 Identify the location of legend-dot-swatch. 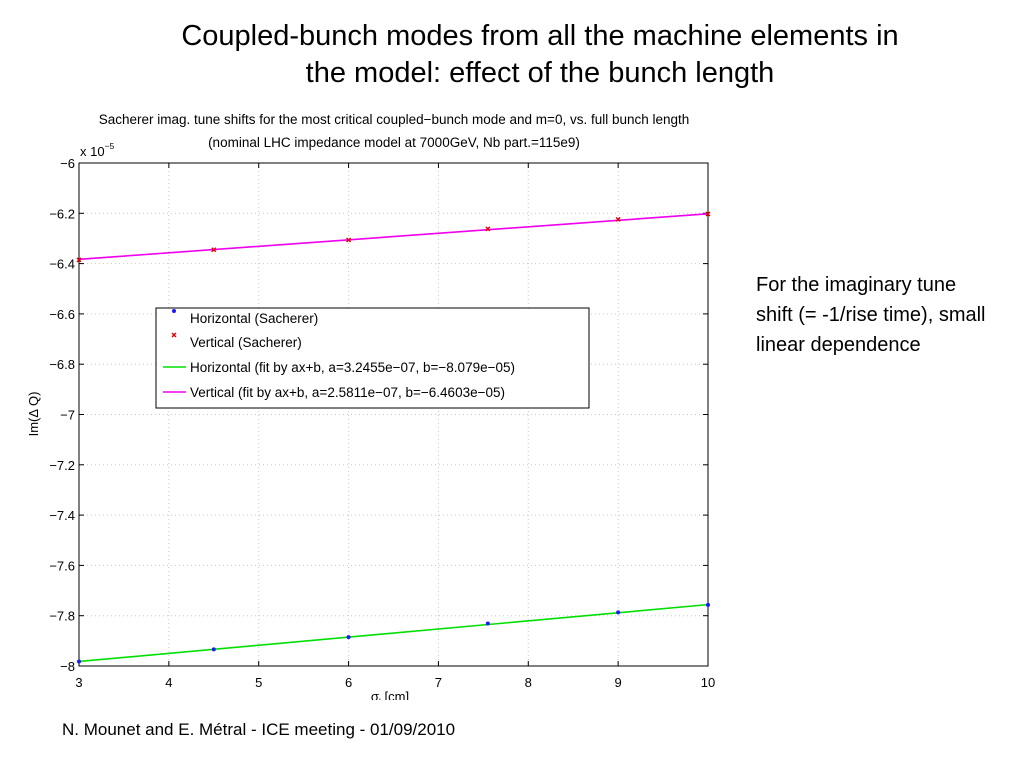
(174, 311).